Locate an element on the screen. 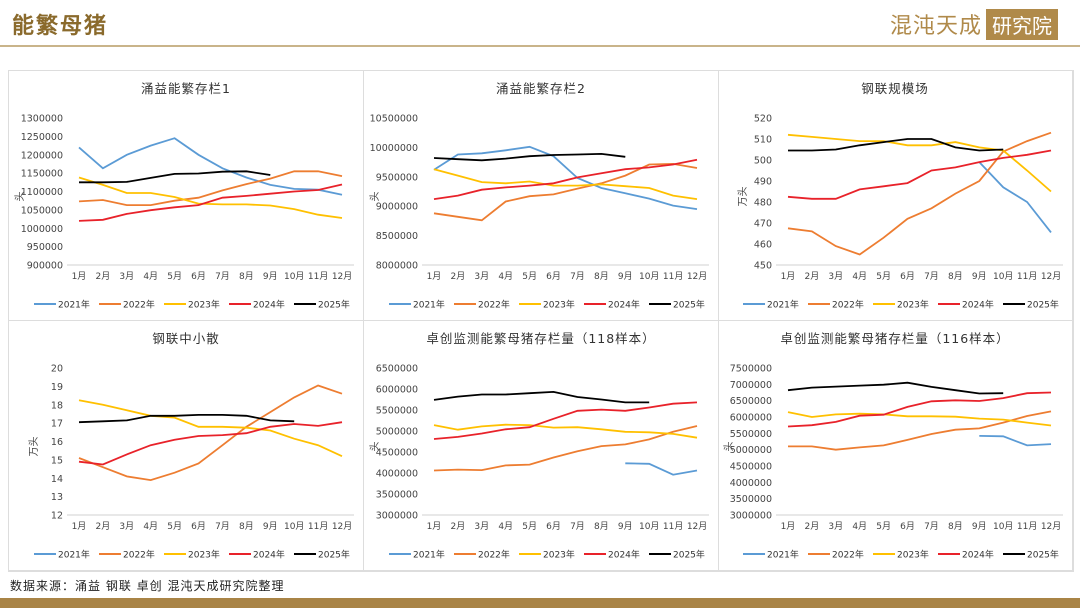 The image size is (1080, 608). y-tick-label: 6500000 is located at coordinates (396, 369).